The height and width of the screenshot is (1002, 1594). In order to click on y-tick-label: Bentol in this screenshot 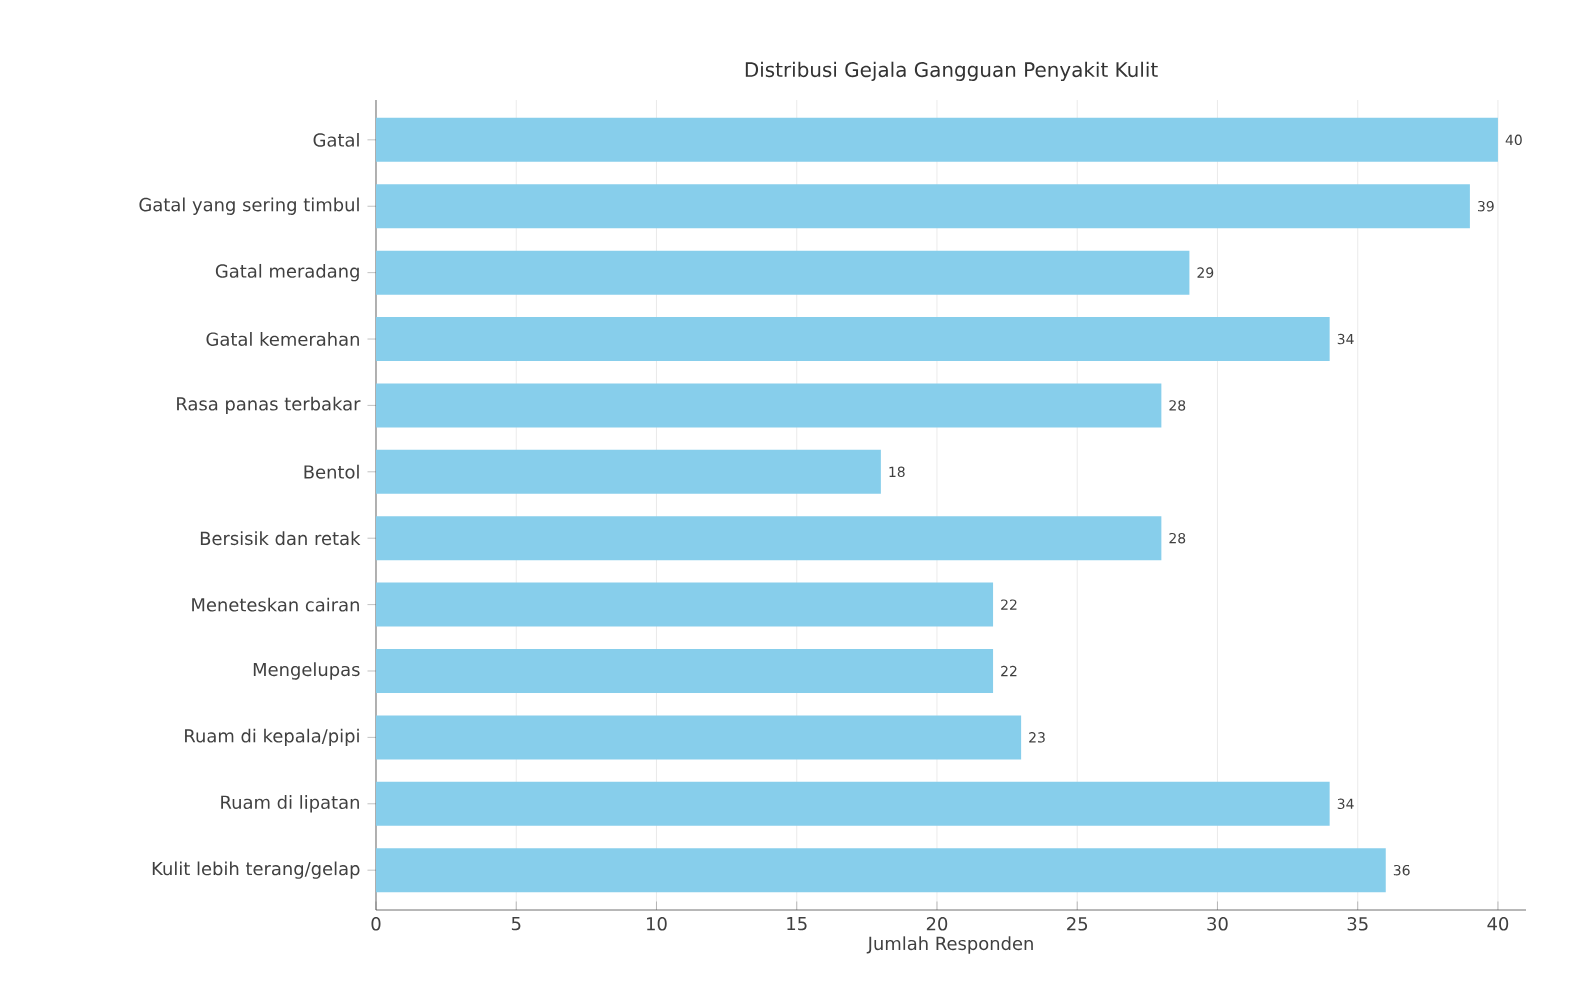, I will do `click(331, 471)`.